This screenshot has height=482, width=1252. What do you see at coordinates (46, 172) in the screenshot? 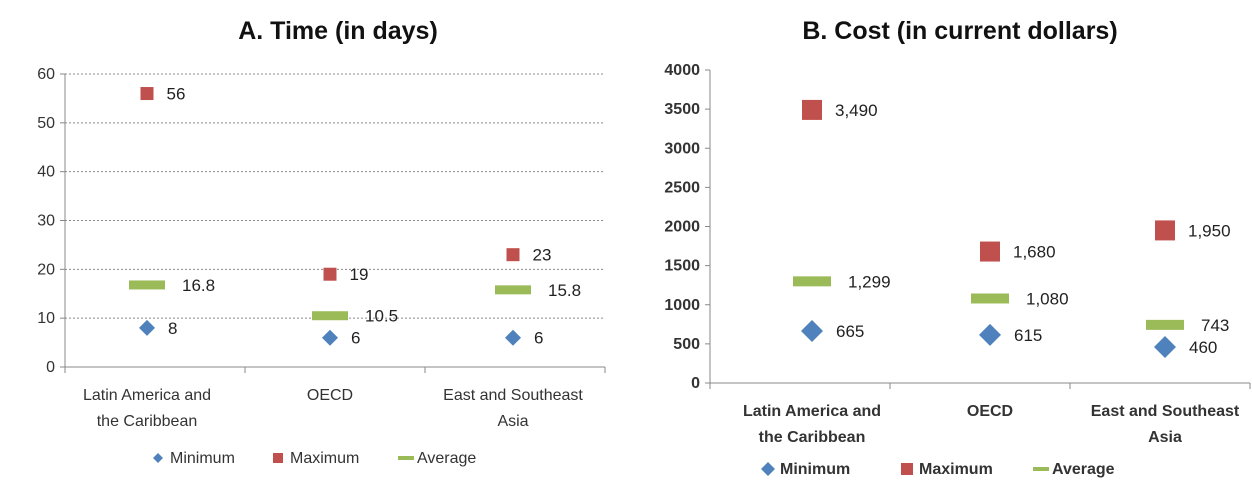
I see `y-tick-label: 40` at bounding box center [46, 172].